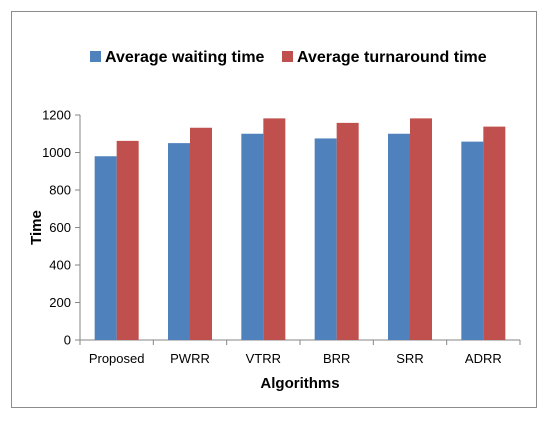 This screenshot has width=550, height=423. What do you see at coordinates (409, 358) in the screenshot?
I see `x-tick-label: SRR` at bounding box center [409, 358].